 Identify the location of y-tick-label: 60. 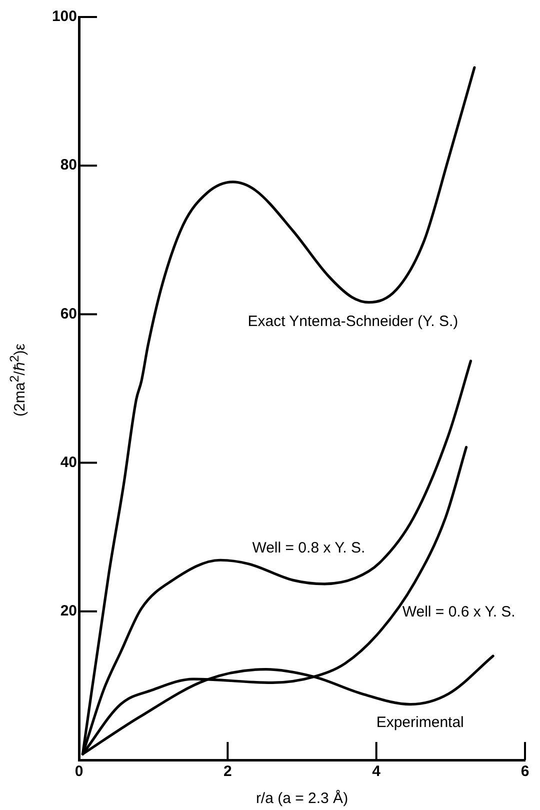
(68, 313).